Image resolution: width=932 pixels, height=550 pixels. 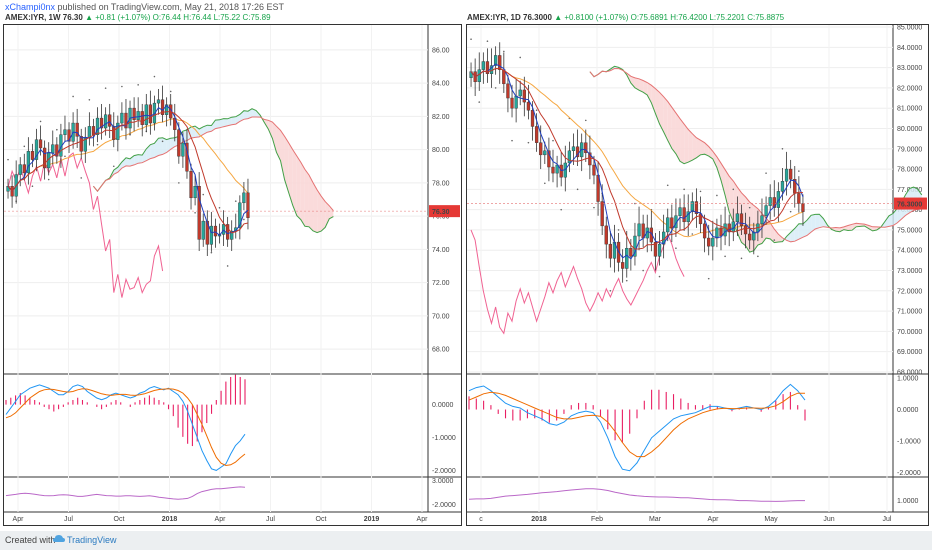 I want to click on weekly-close: C:75.89, so click(x=256, y=17).